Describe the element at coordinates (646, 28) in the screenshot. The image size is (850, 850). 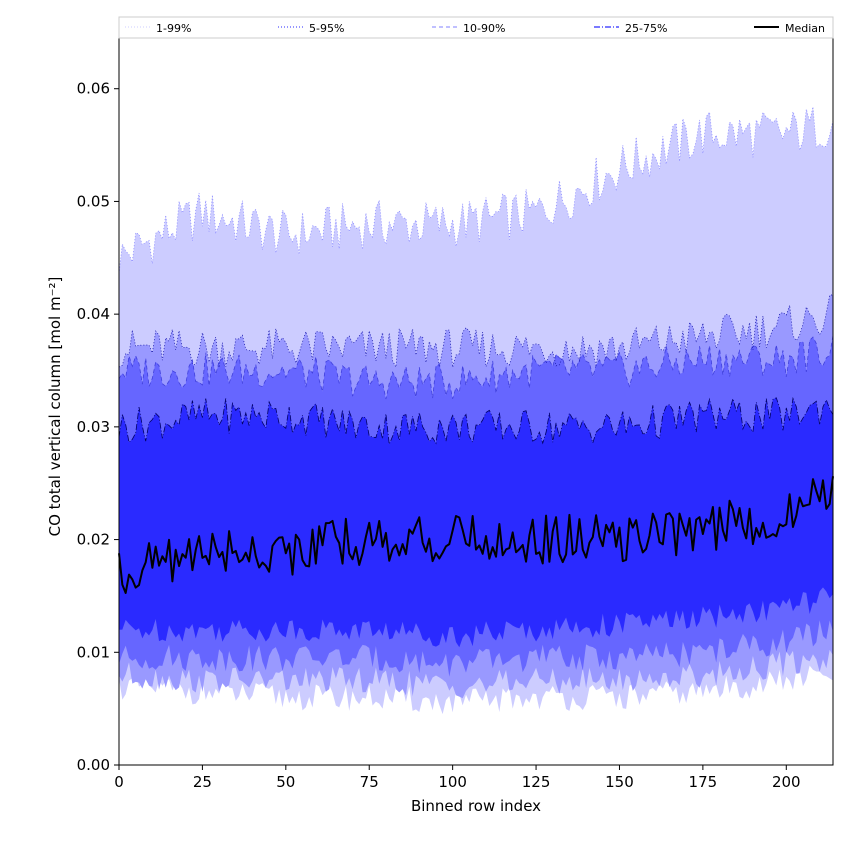
I see `legend-label: 25-75%` at that location.